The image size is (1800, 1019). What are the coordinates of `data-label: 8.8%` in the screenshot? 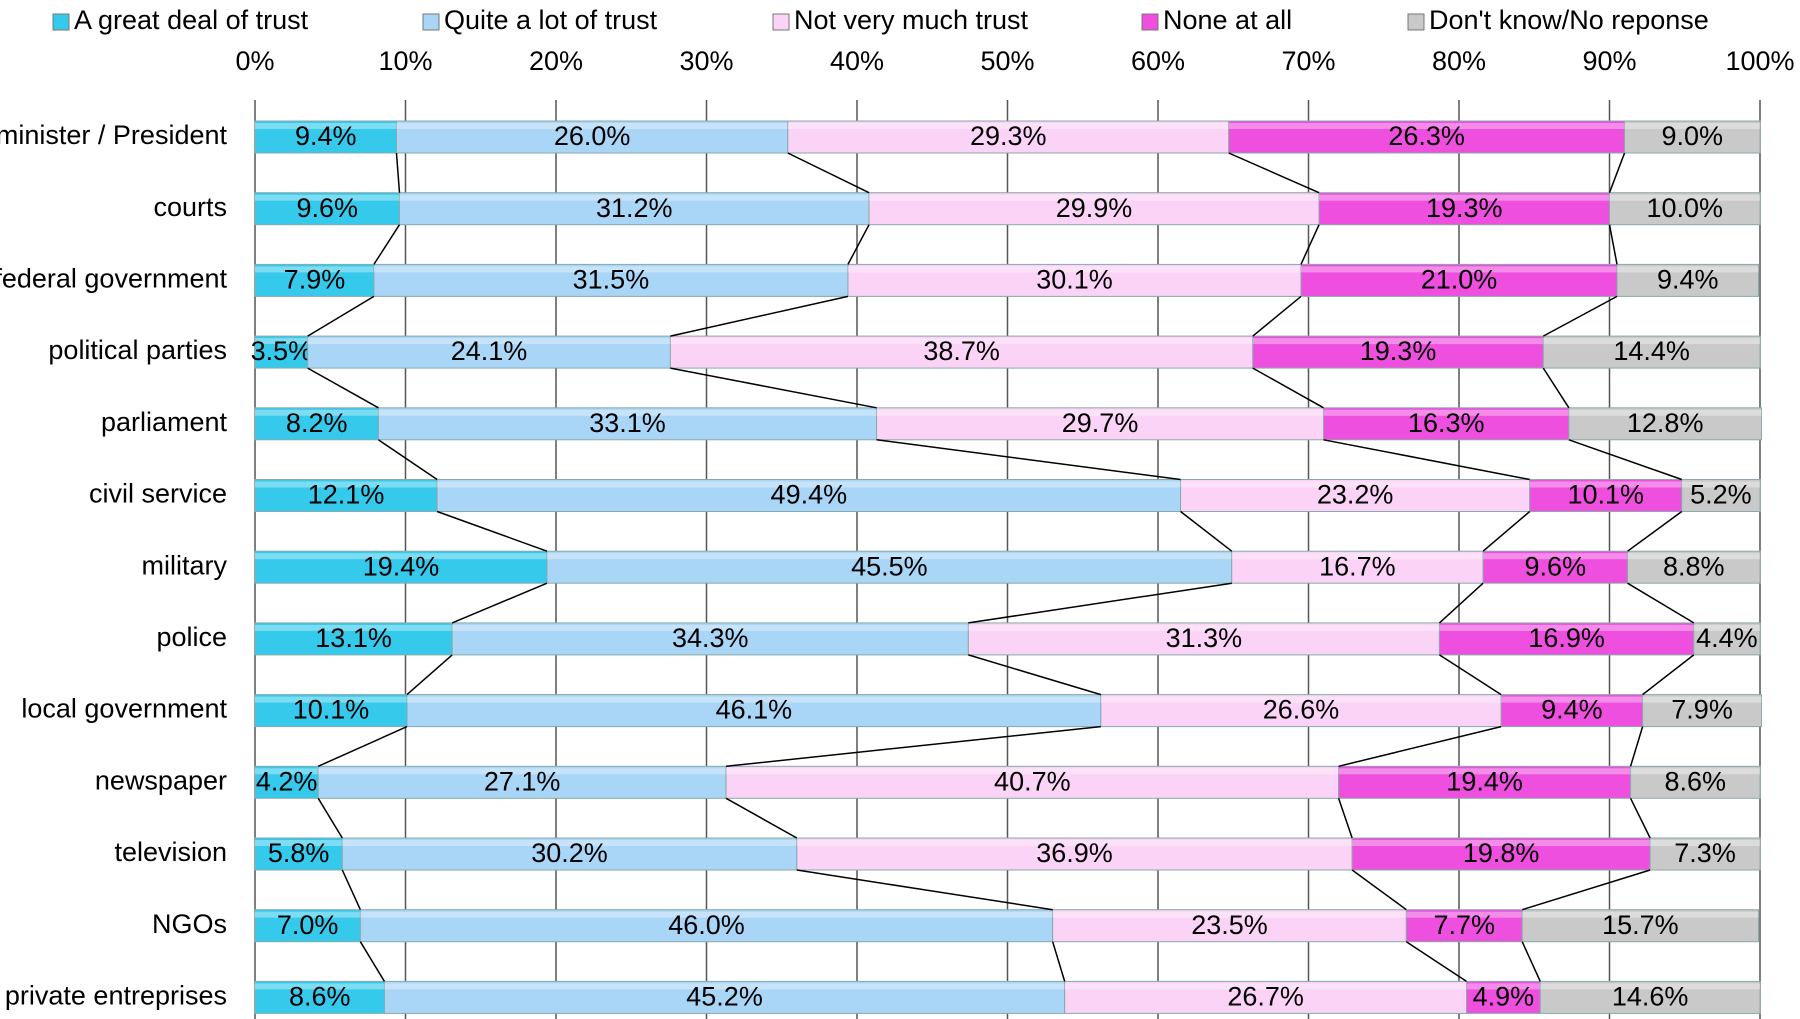 It's located at (1694, 566).